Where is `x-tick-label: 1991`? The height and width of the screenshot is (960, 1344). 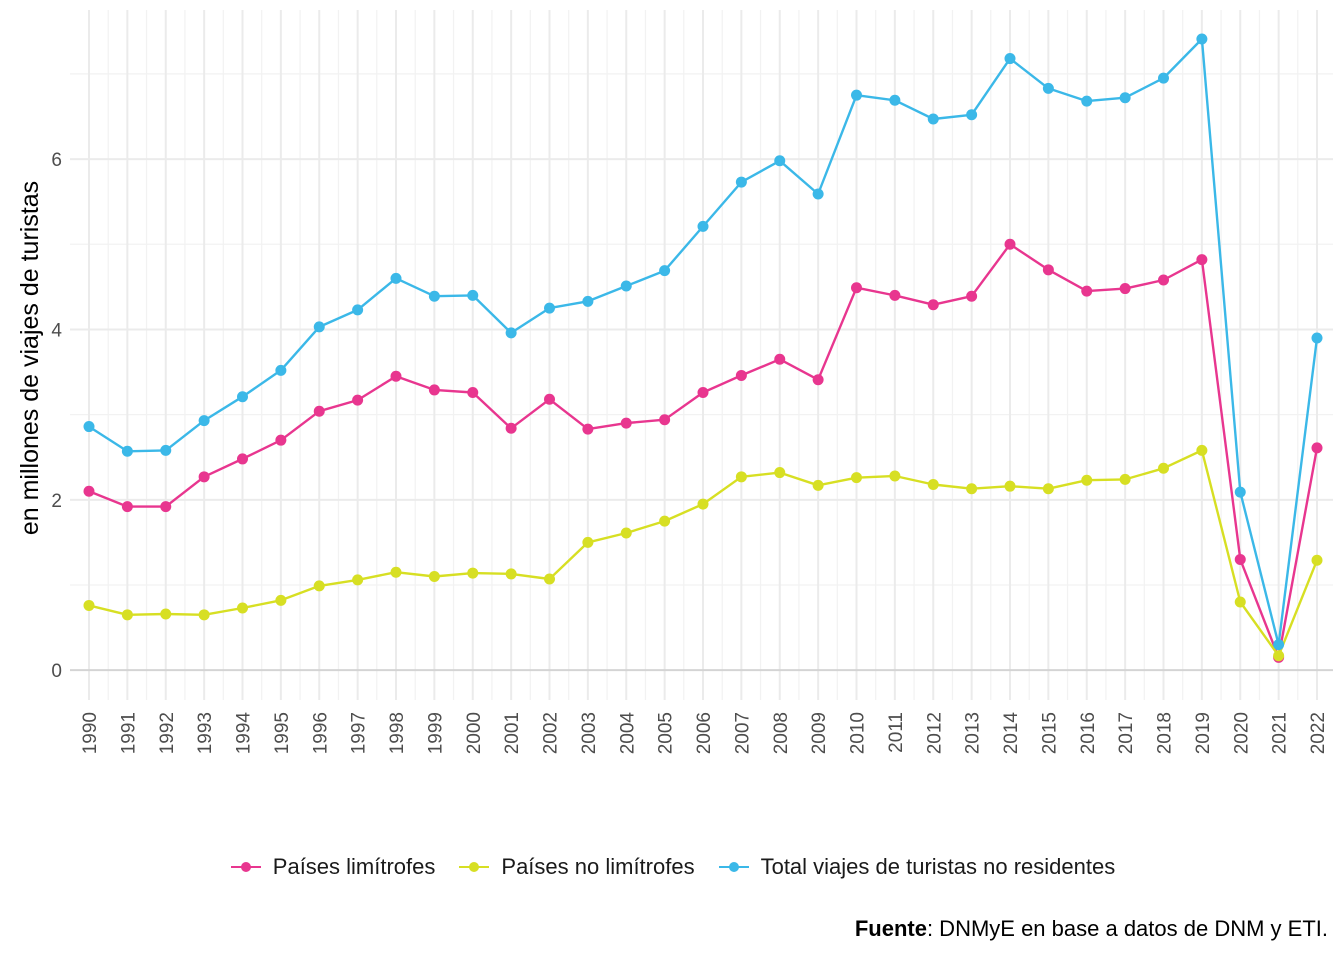 x-tick-label: 1991 is located at coordinates (128, 733).